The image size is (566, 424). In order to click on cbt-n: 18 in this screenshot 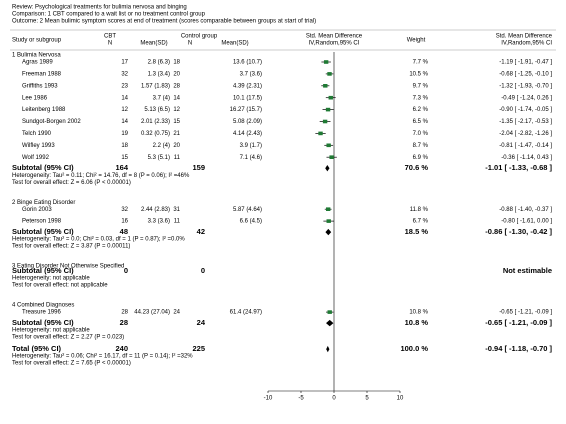, I will do `click(124, 146)`.